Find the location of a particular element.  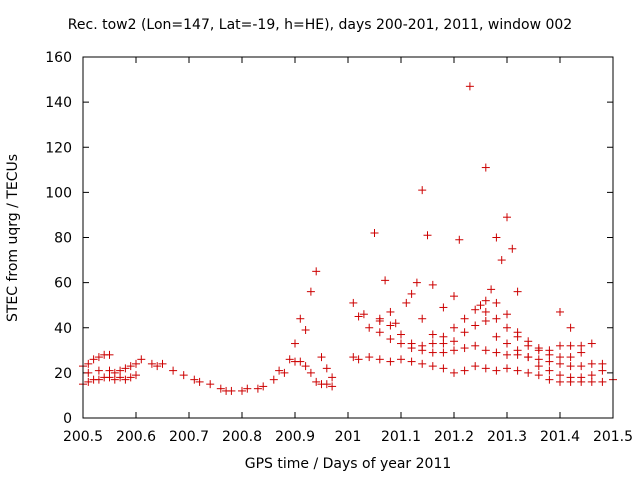

x-axis-label: GPS time / Days of year 2011 is located at coordinates (348, 464).